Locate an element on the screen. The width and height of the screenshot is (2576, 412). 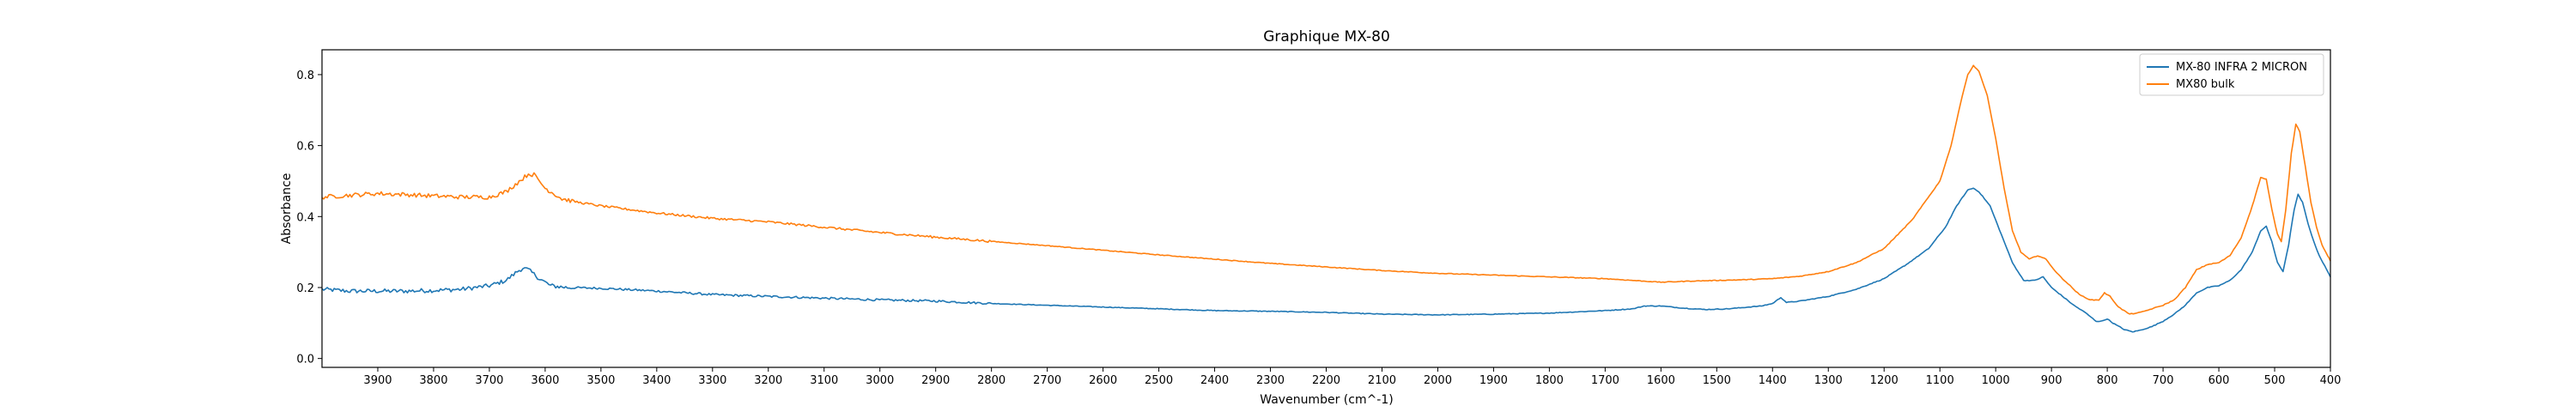
x-tick-label: 700 is located at coordinates (2163, 380).